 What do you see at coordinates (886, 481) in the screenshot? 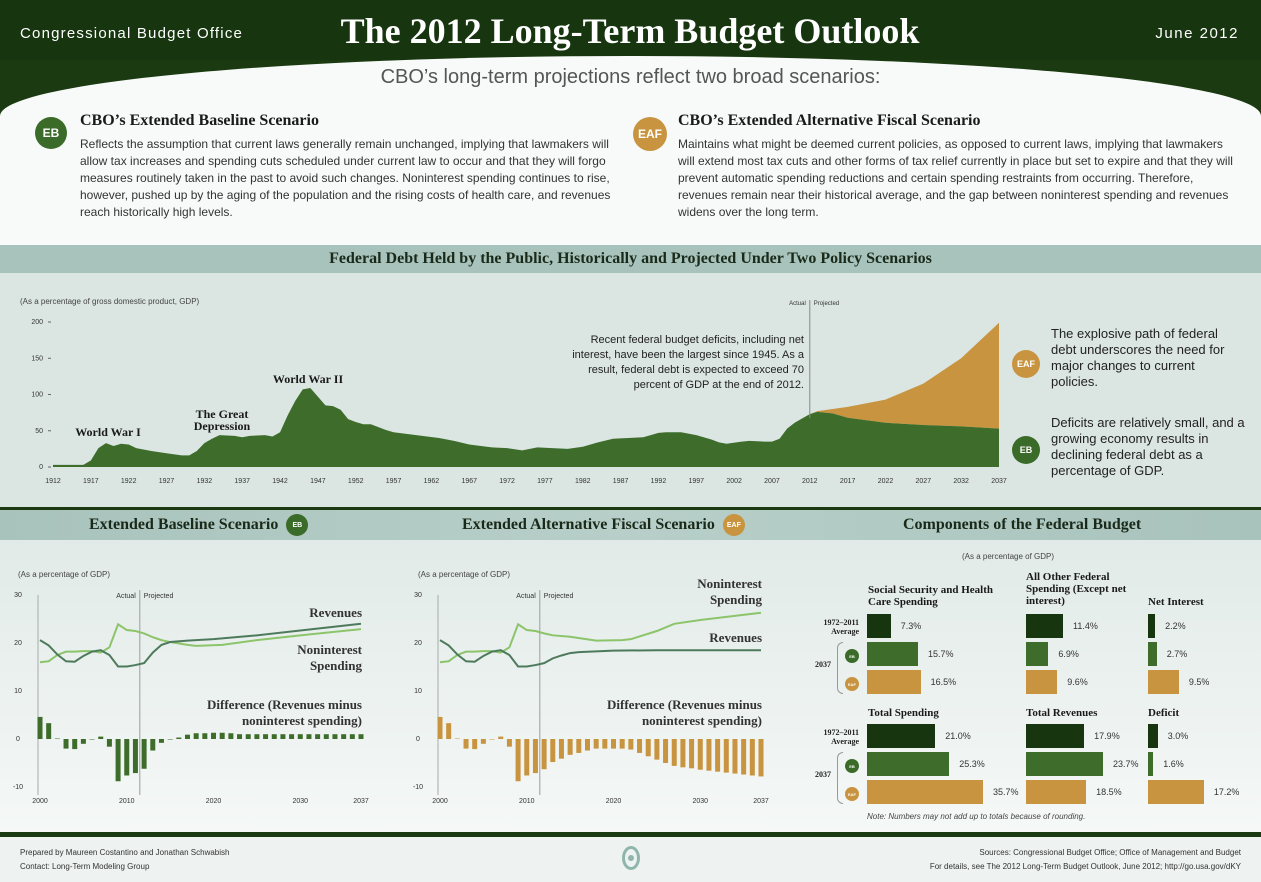
I see `x-tick-label: 2022` at bounding box center [886, 481].